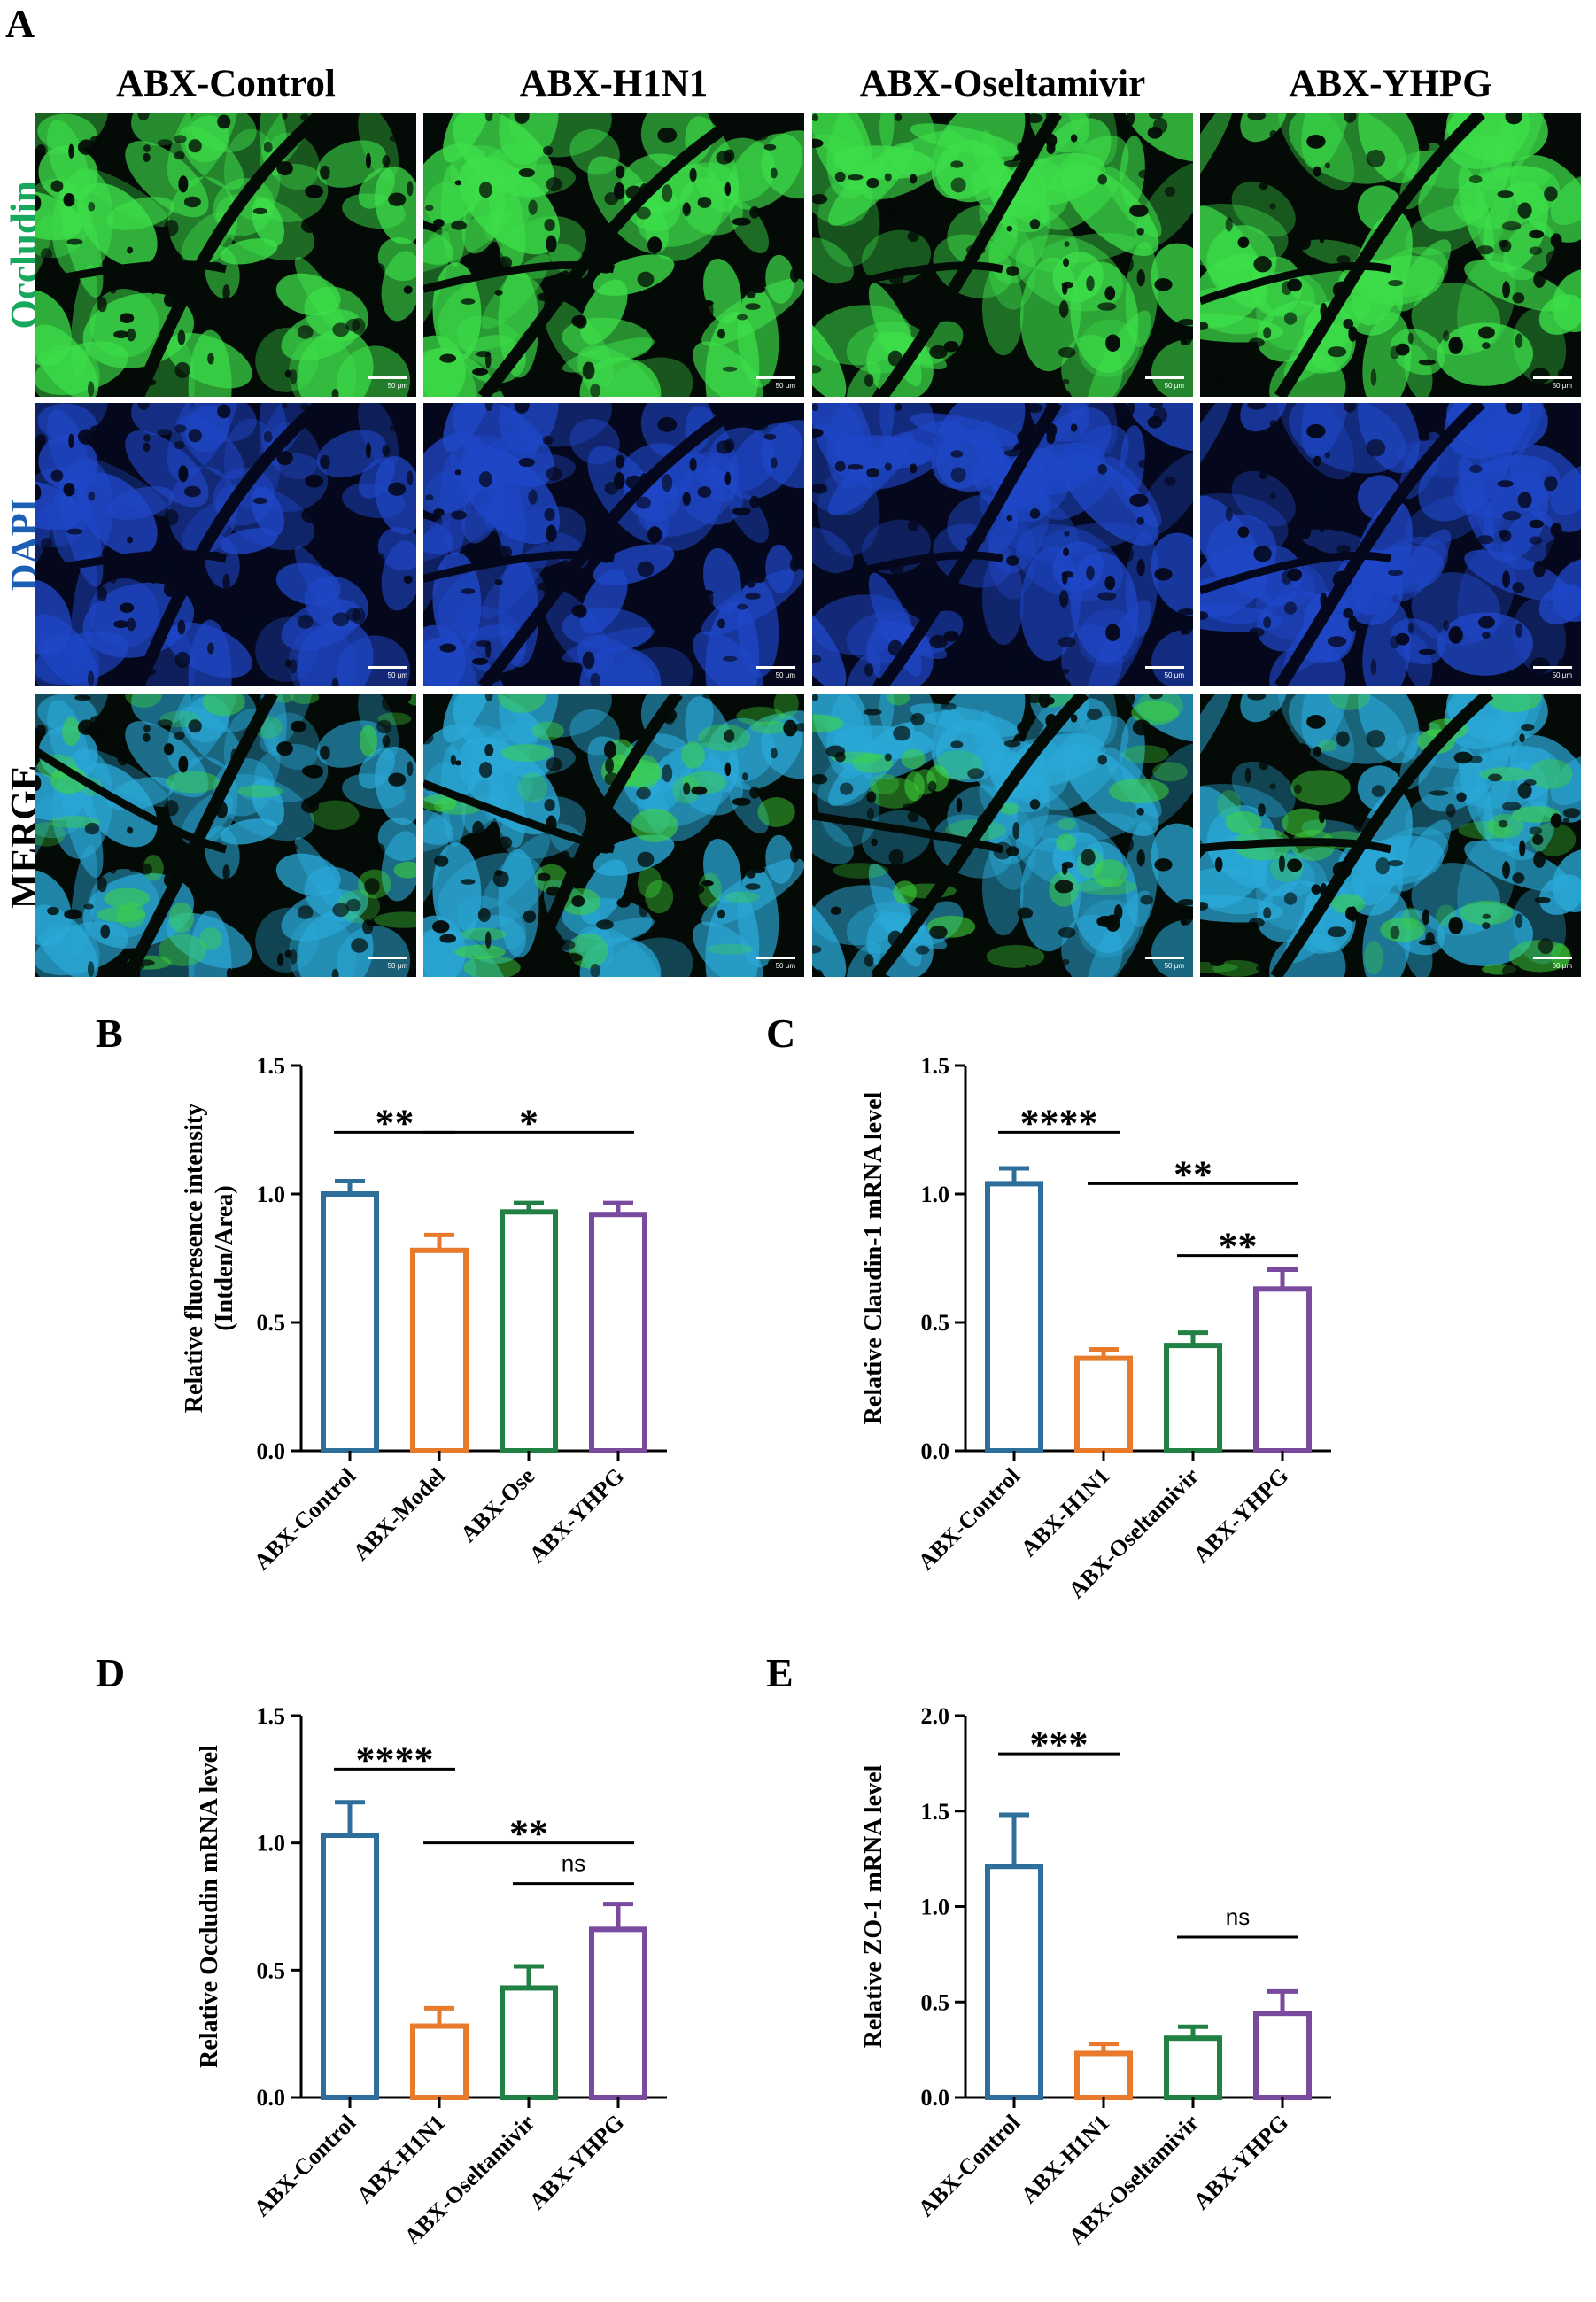 The image size is (1596, 2302). What do you see at coordinates (781, 1033) in the screenshot?
I see `panel-c-letter: C` at bounding box center [781, 1033].